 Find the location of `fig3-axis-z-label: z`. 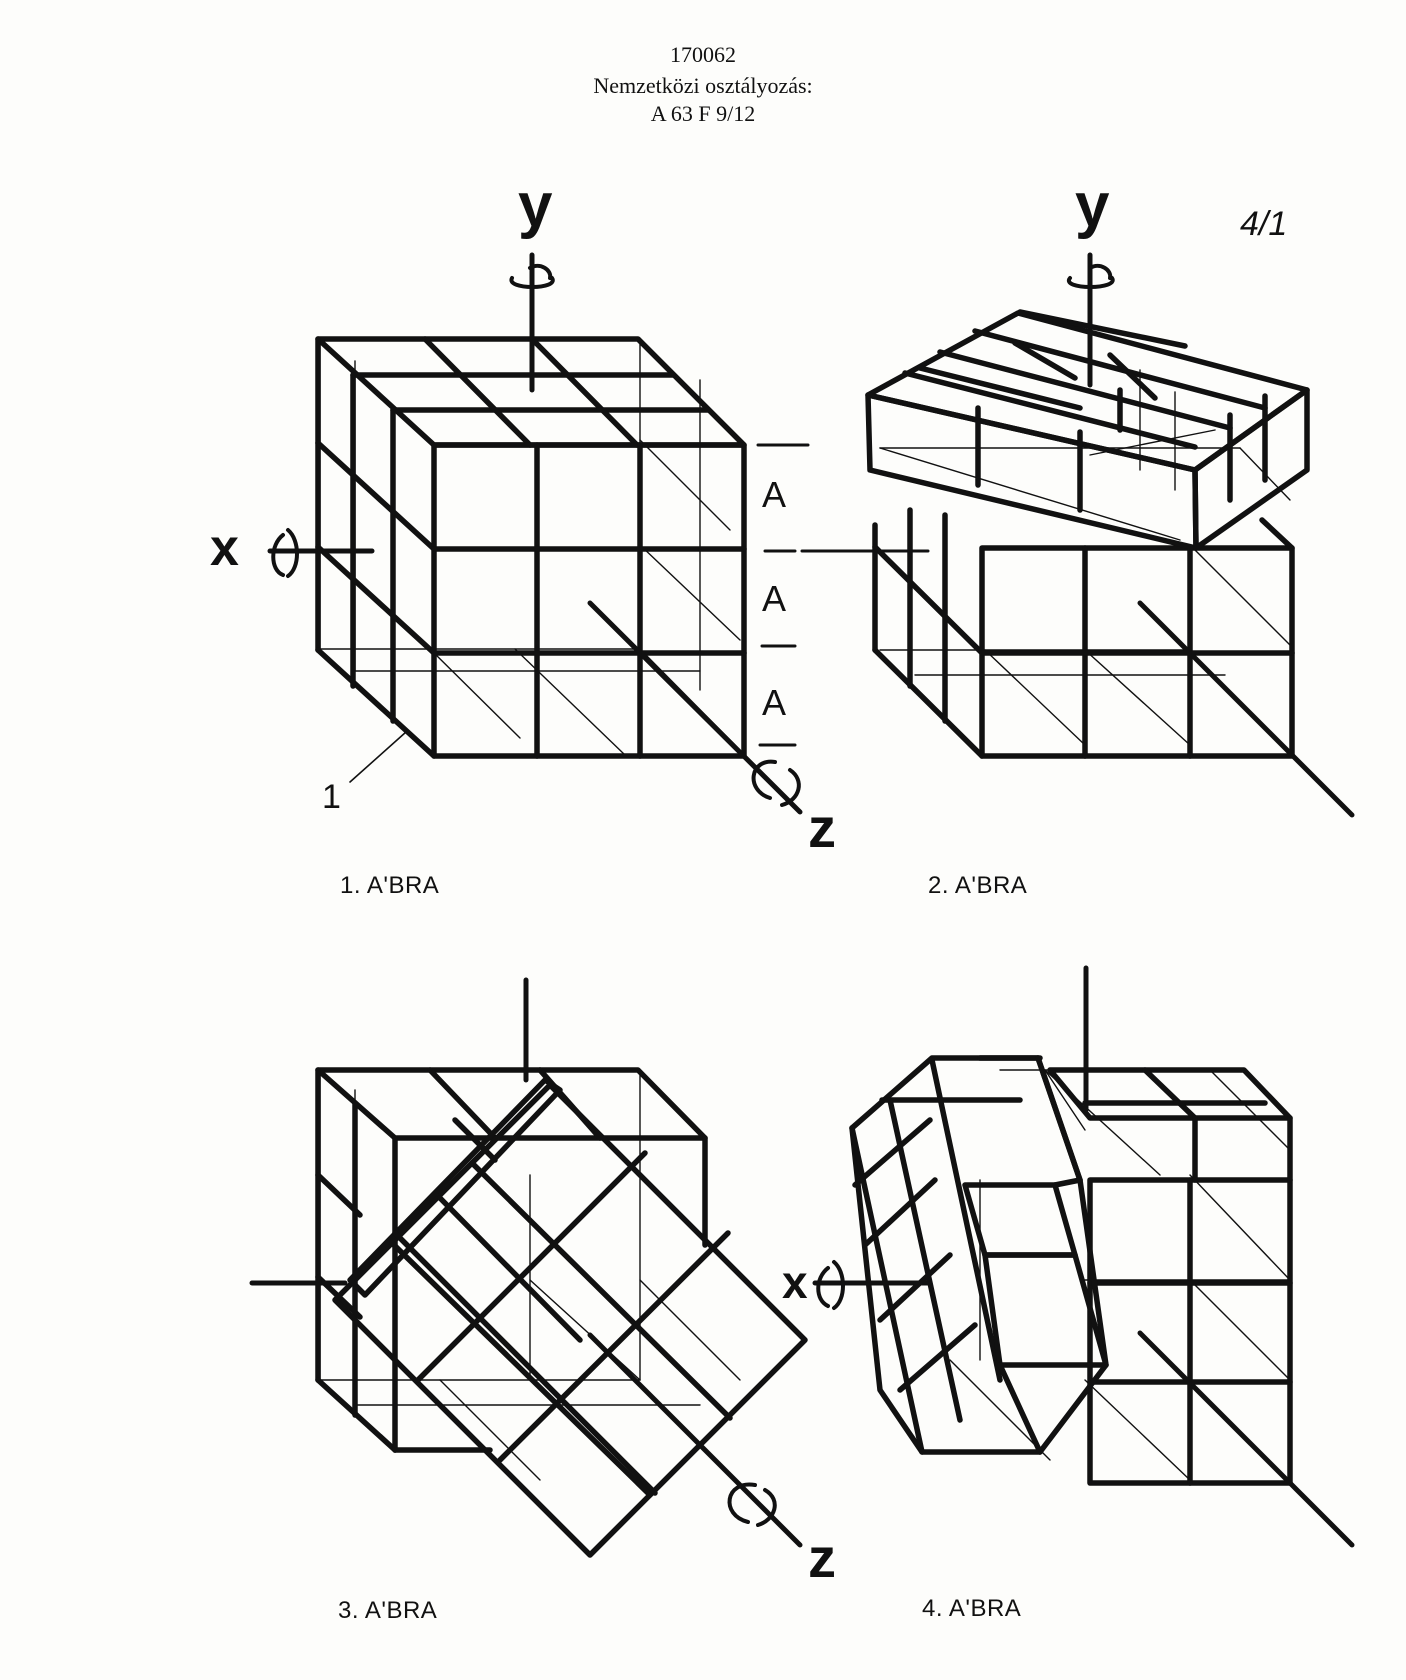

fig3-axis-z-label: z is located at coordinates (822, 1557).